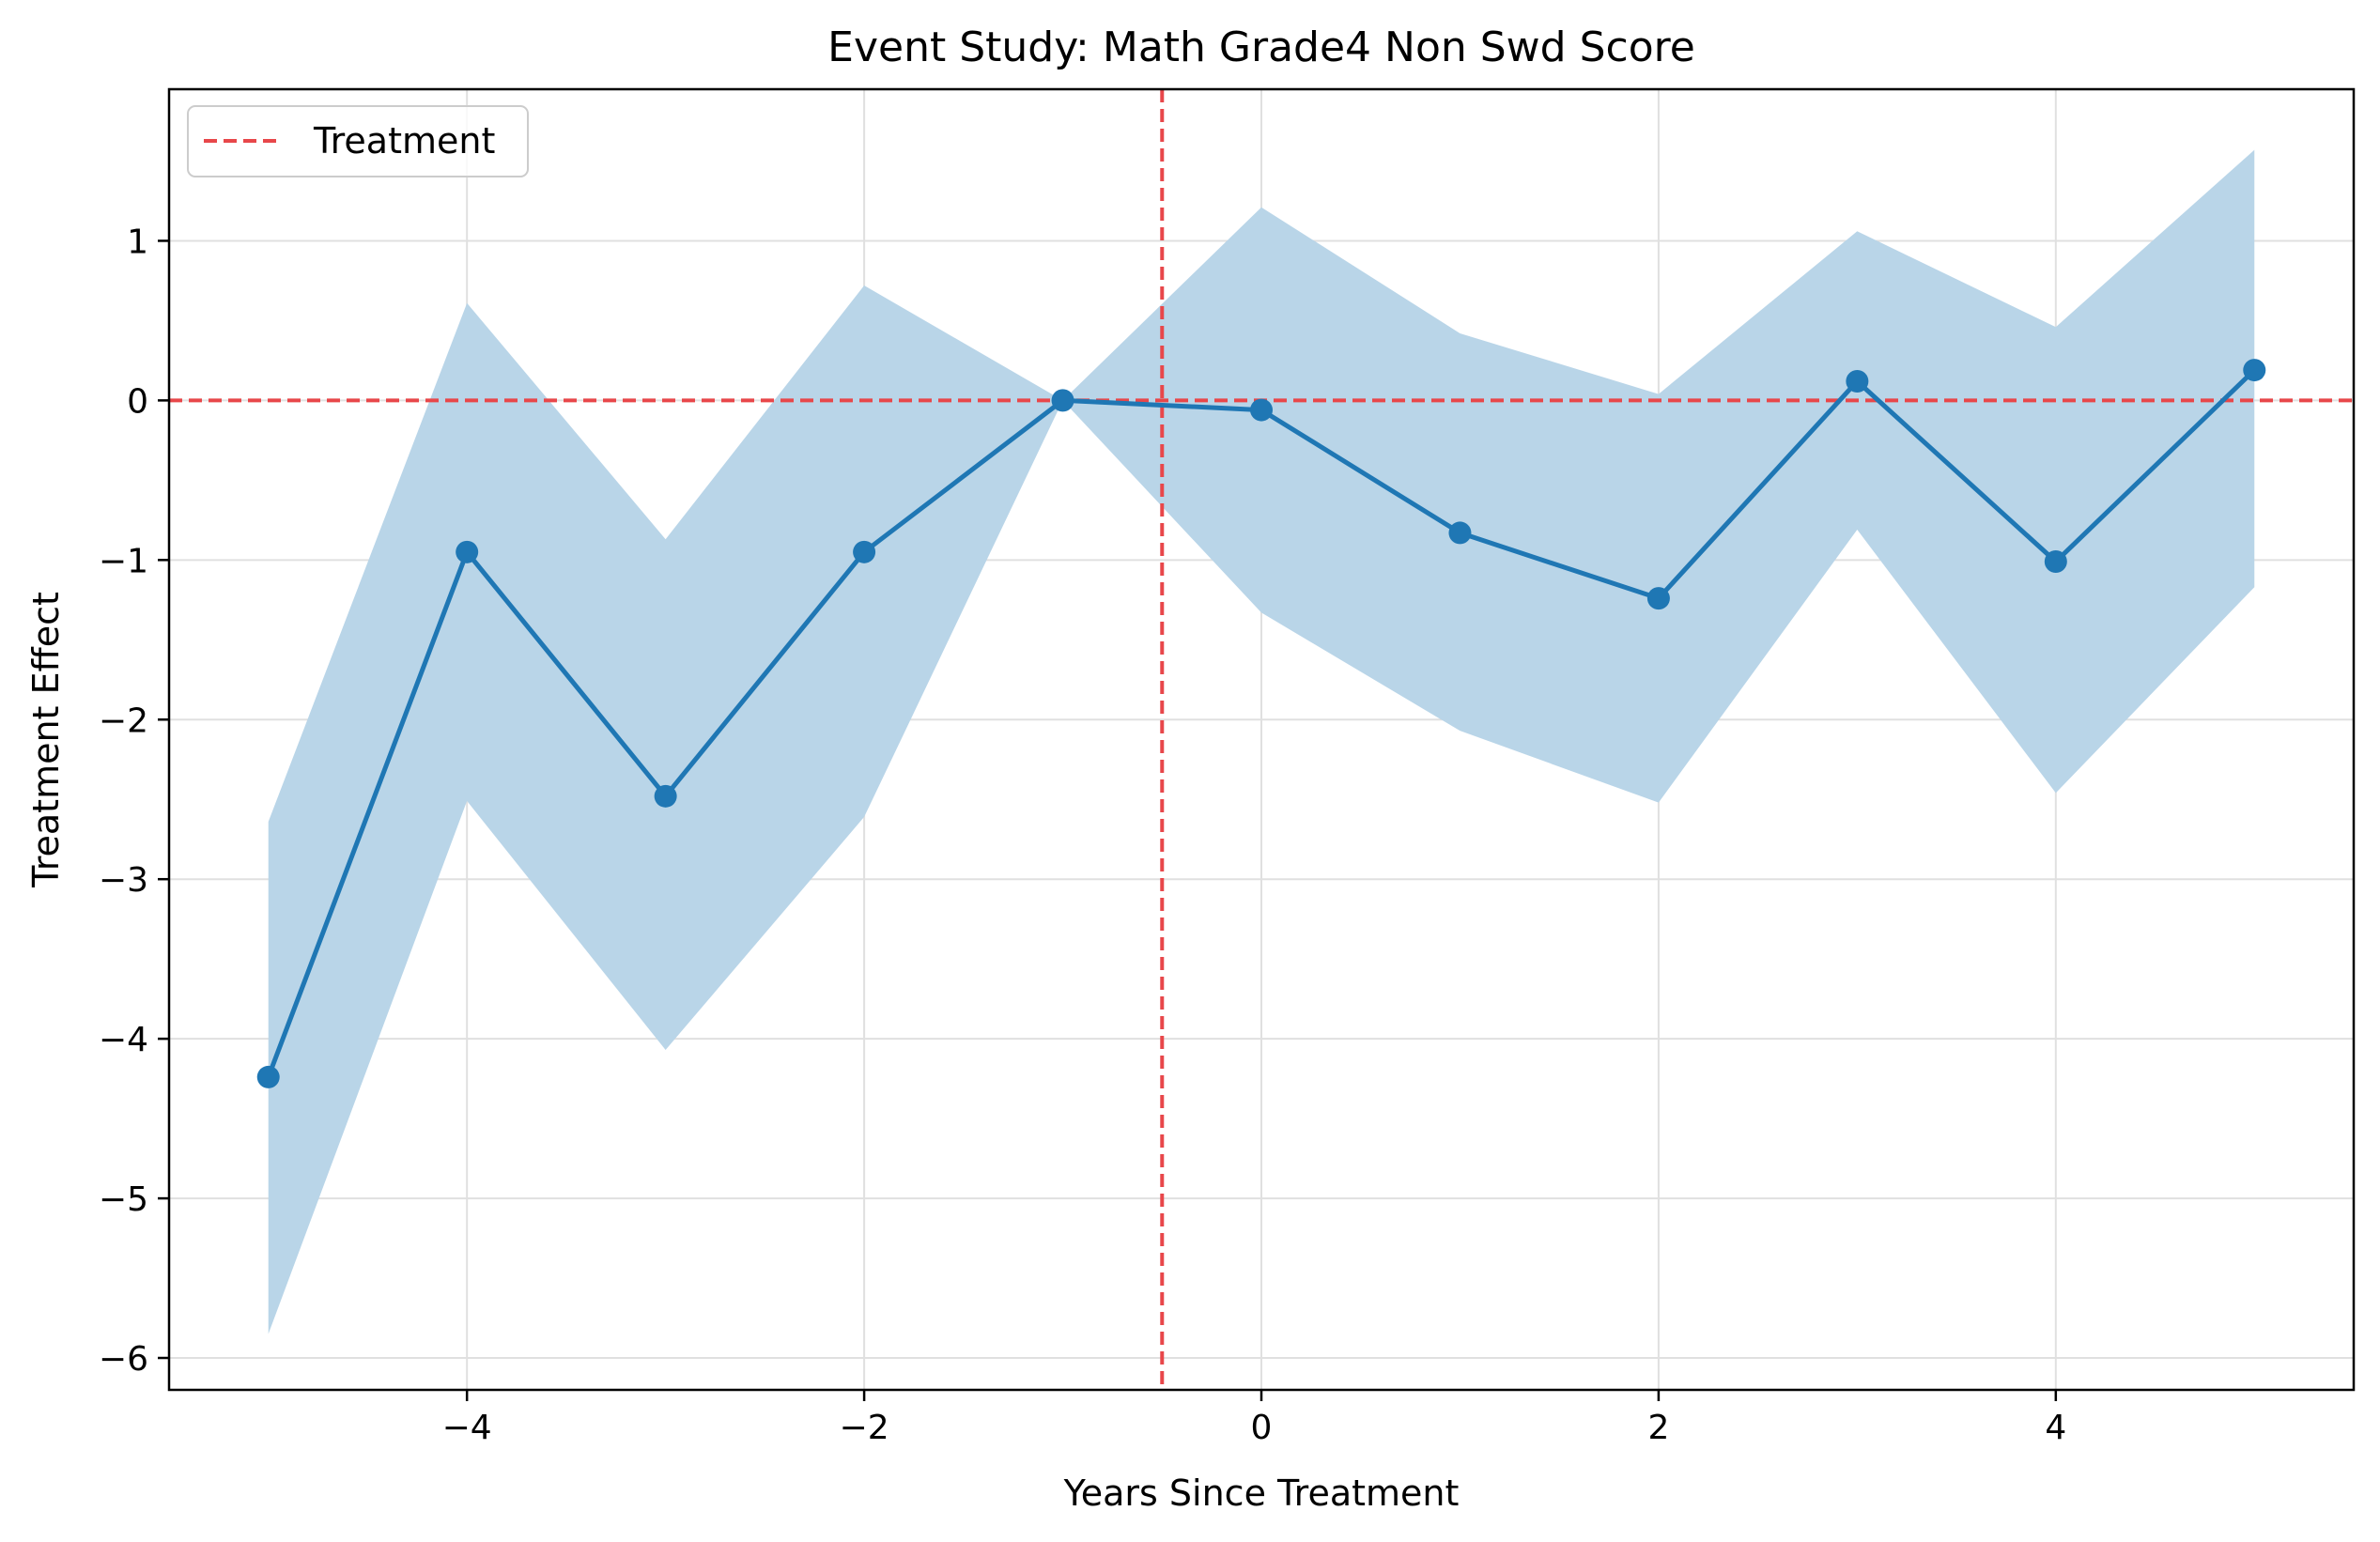 This screenshot has height=1542, width=2380. What do you see at coordinates (864, 1428) in the screenshot?
I see `x-tick-label: −2` at bounding box center [864, 1428].